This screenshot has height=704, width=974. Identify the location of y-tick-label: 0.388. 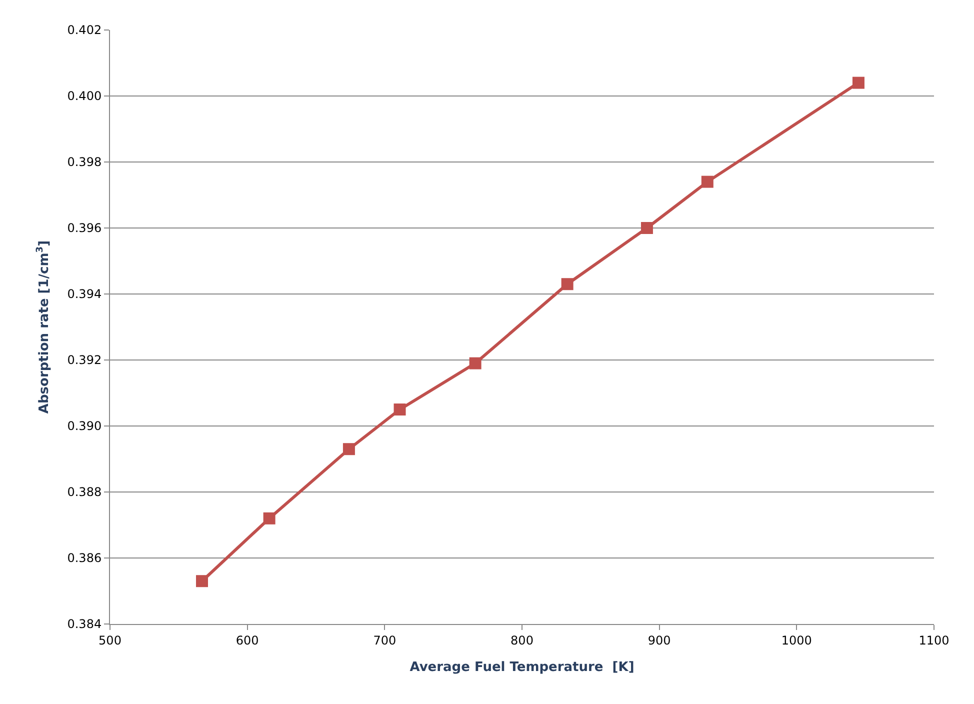
(84, 492).